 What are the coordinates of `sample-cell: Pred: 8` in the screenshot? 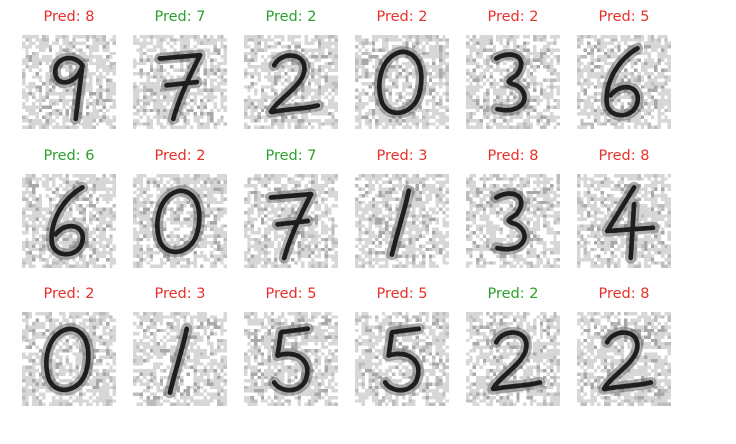 It's located at (69, 69).